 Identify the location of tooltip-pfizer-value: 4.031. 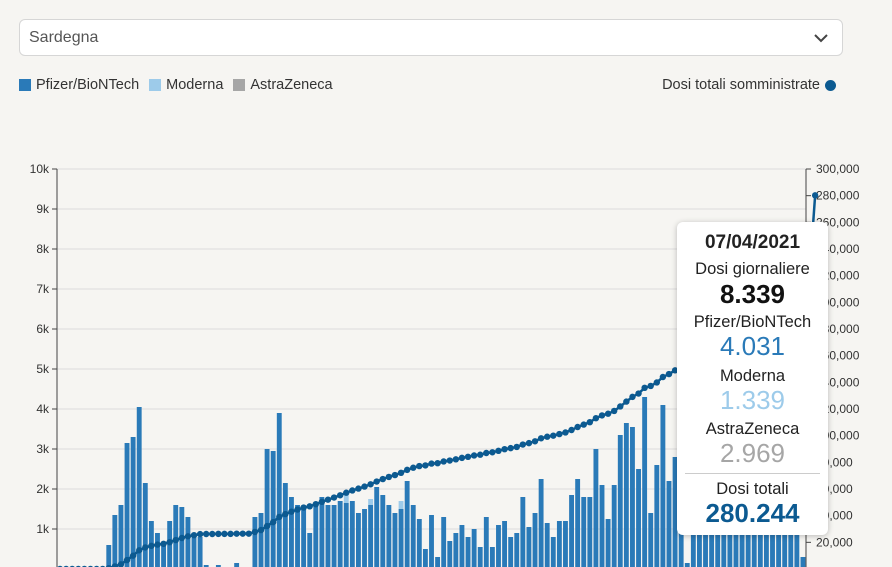
(752, 346).